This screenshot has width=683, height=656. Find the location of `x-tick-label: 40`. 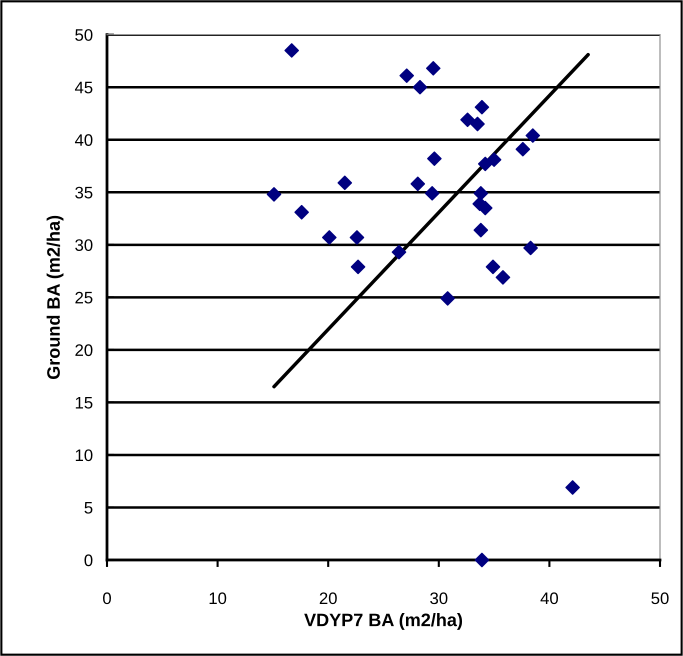

x-tick-label: 40 is located at coordinates (549, 598).